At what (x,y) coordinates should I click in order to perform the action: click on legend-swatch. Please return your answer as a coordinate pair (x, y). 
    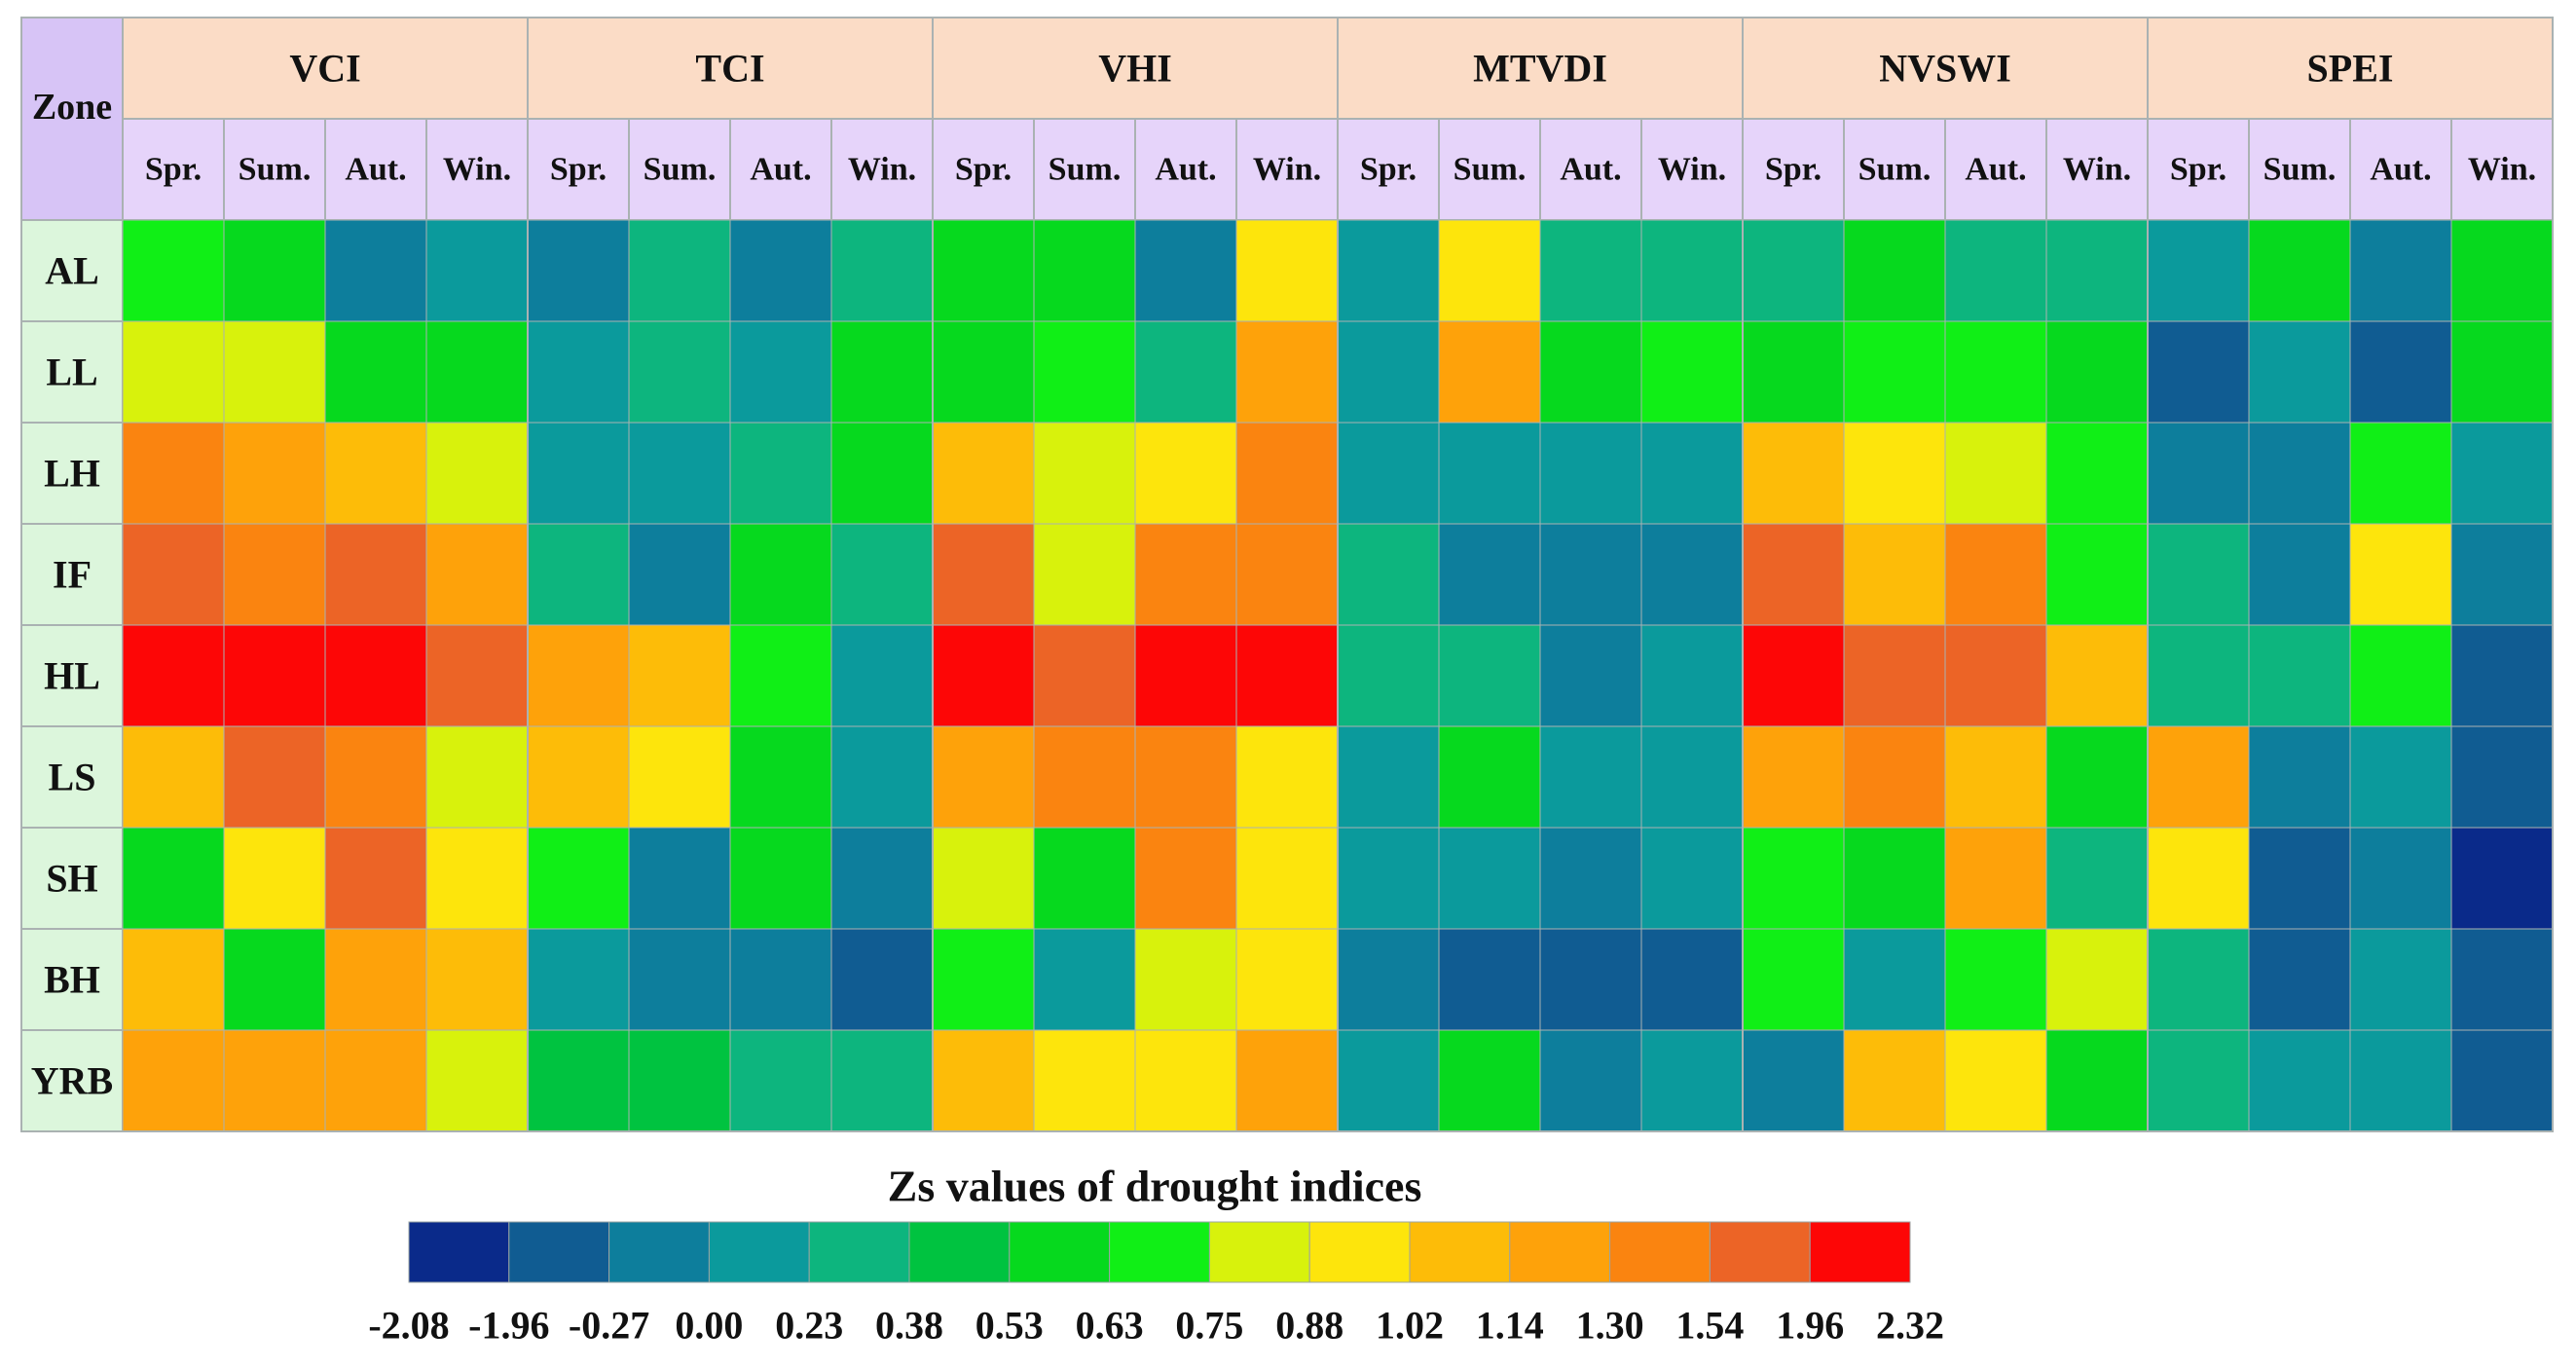
    Looking at the image, I should click on (1660, 1252).